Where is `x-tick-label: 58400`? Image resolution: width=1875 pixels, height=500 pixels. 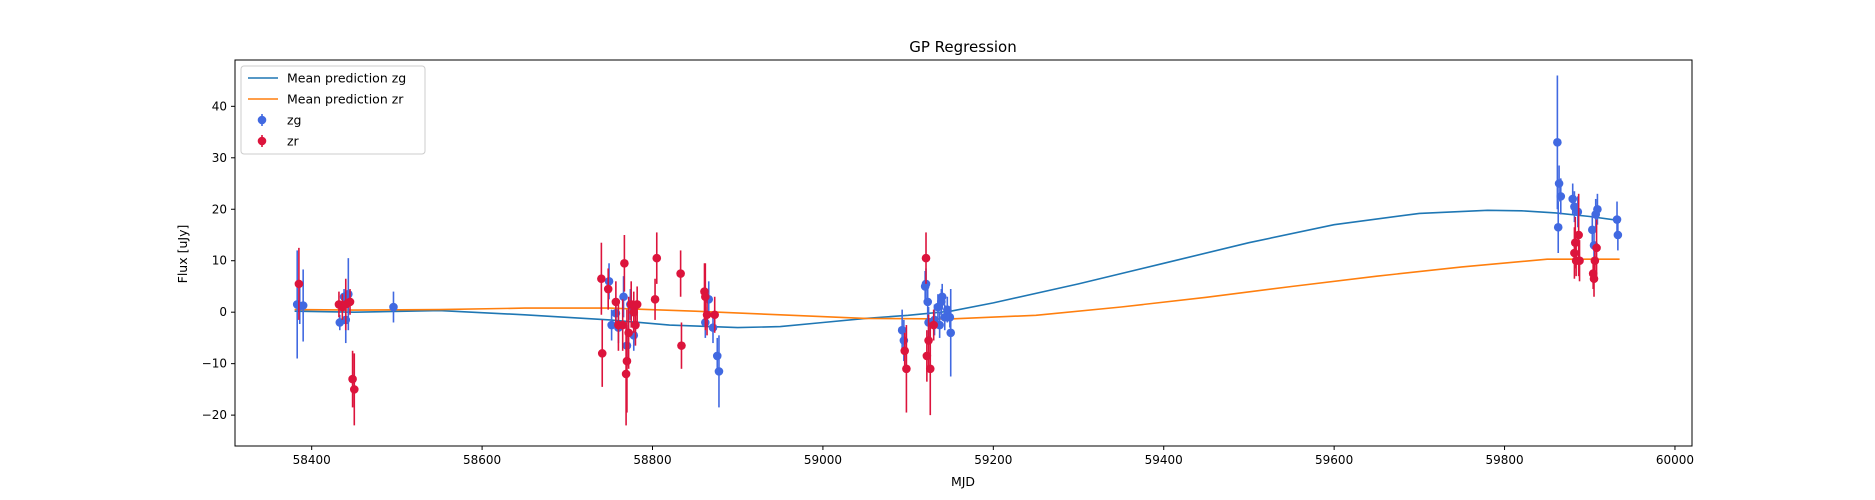 x-tick-label: 58400 is located at coordinates (312, 460).